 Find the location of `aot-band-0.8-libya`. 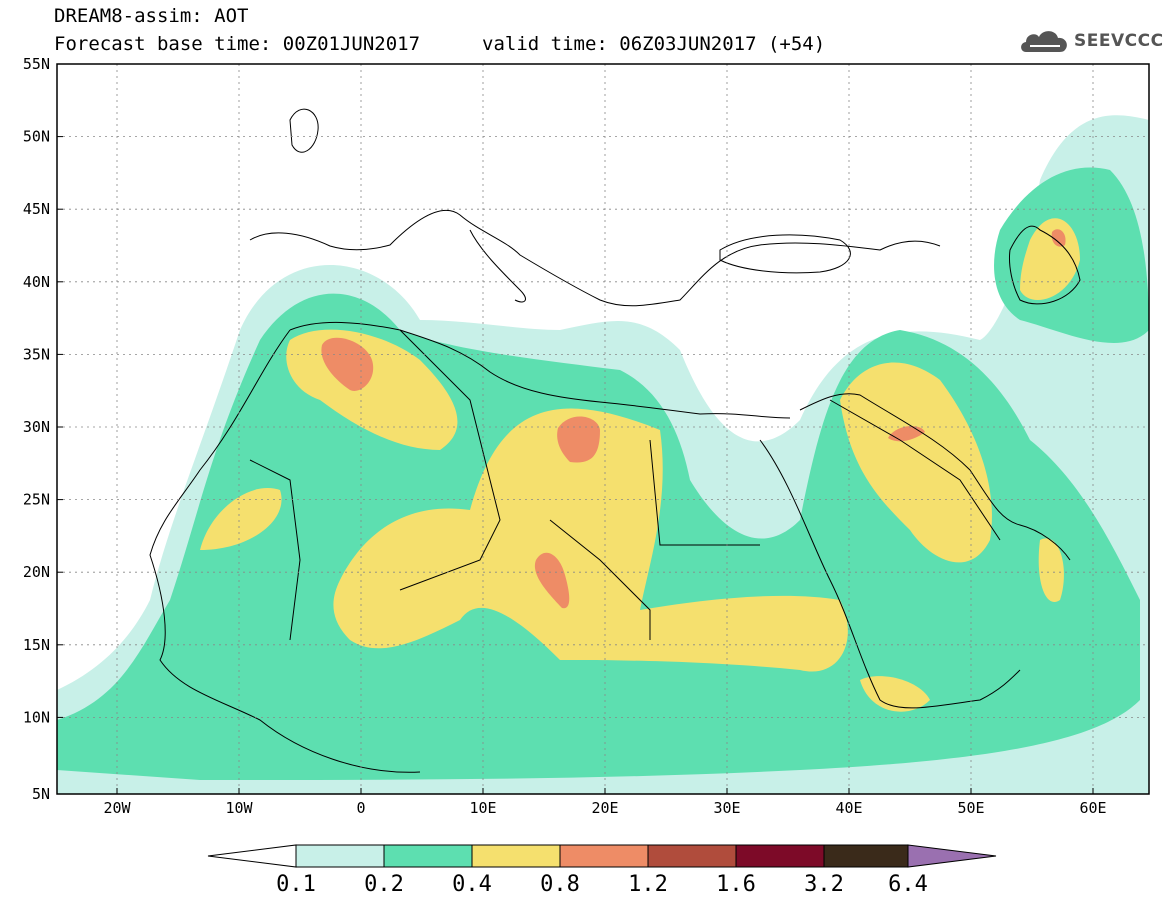

aot-band-0.8-libya is located at coordinates (578, 439).